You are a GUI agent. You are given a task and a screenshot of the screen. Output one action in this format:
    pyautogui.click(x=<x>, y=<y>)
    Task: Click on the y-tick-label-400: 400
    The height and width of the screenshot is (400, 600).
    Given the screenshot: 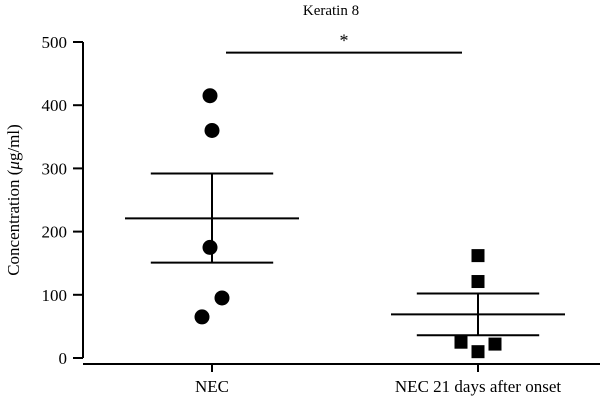 What is the action you would take?
    pyautogui.click(x=55, y=105)
    